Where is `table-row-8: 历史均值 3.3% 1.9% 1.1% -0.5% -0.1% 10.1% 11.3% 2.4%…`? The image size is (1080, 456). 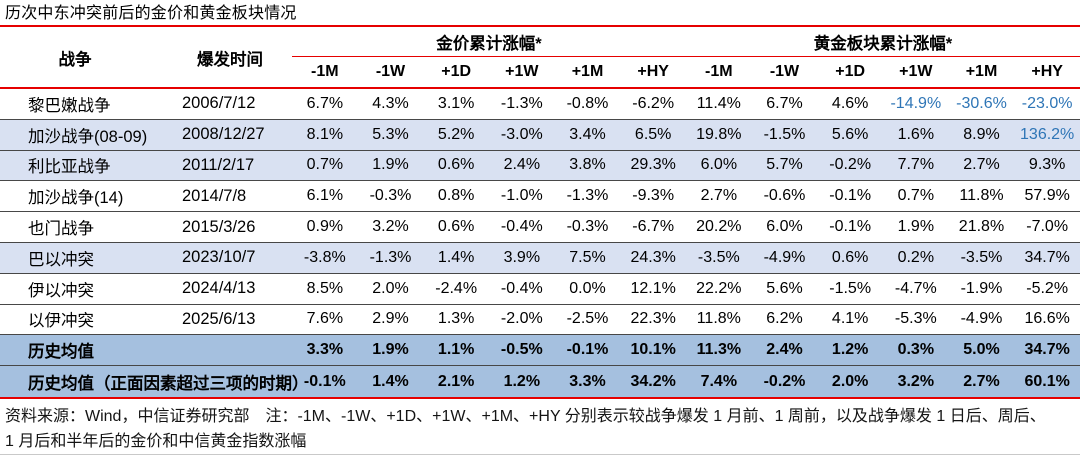
table-row-8: 历史均值 3.3% 1.9% 1.1% -0.5% -0.1% 10.1% 11.3% 2.4%… is located at coordinates (540, 351).